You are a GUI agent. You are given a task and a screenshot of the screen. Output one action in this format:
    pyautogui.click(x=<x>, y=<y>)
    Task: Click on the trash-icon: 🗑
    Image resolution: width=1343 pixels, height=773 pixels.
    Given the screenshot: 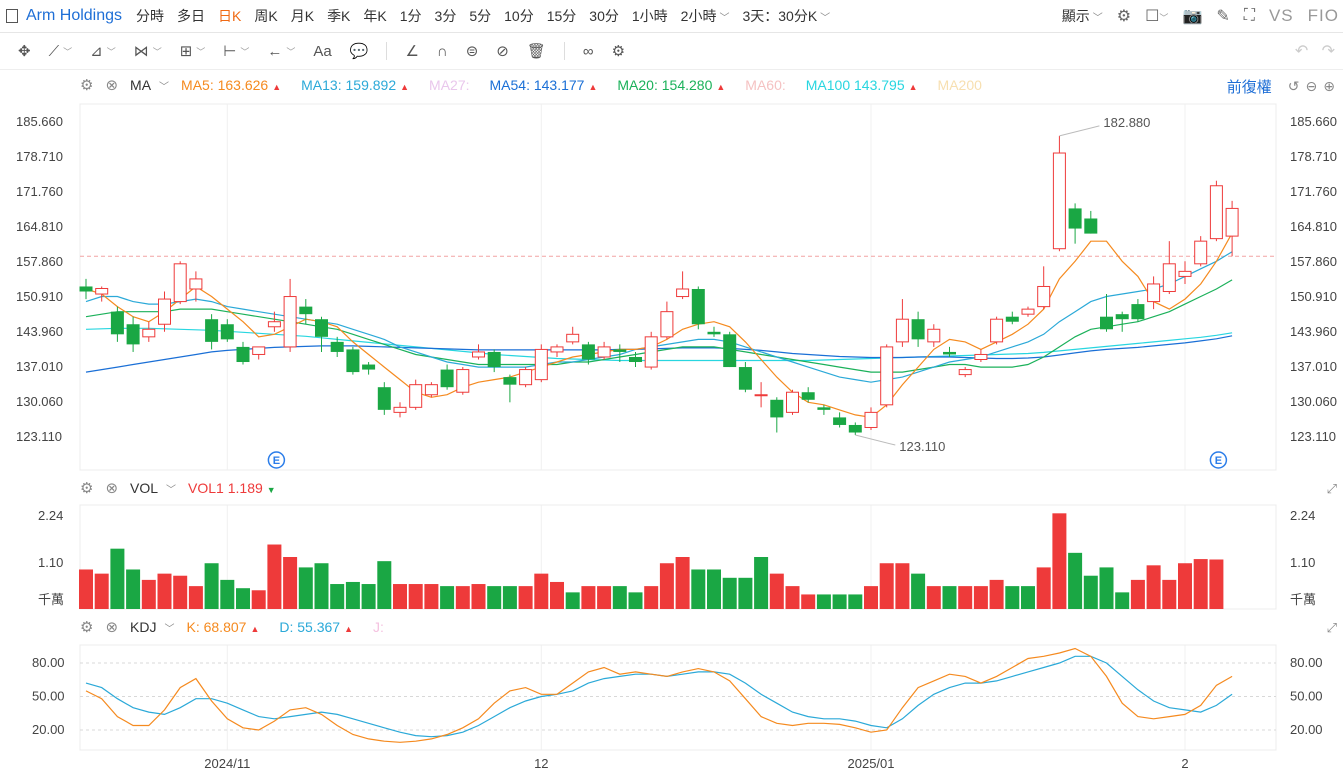 What is the action you would take?
    pyautogui.click(x=536, y=51)
    